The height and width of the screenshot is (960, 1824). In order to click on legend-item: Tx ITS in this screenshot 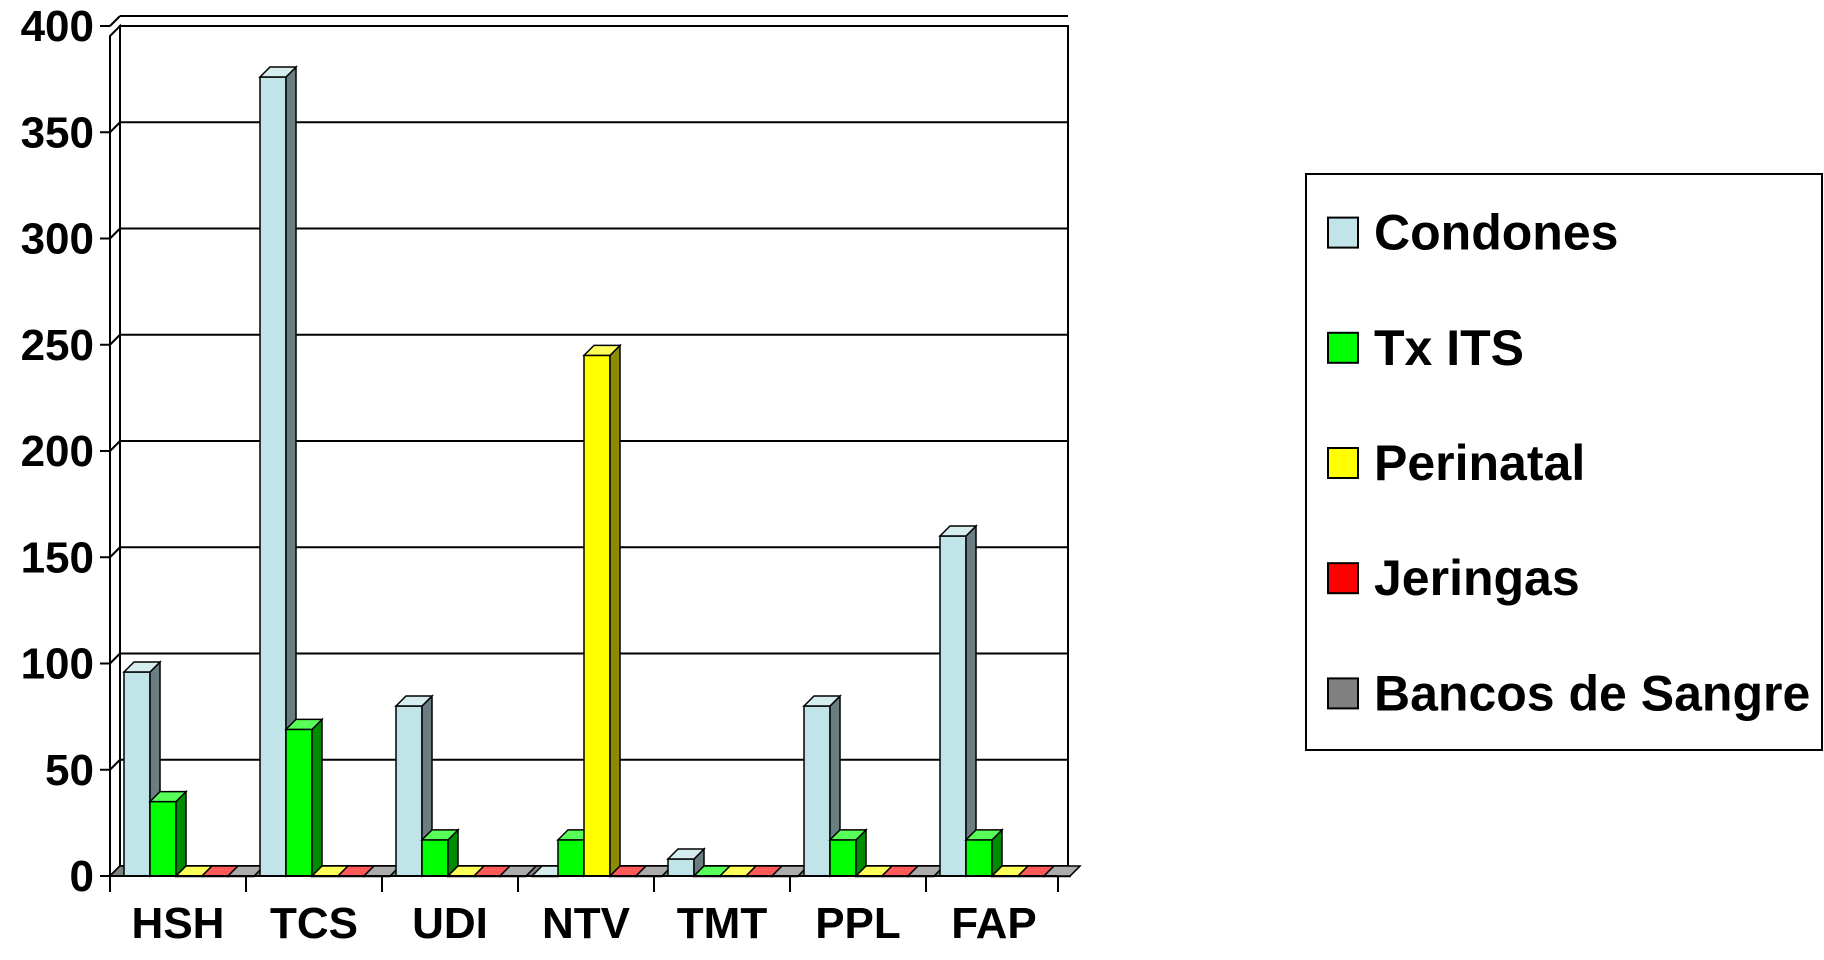, I will do `click(1425, 348)`.